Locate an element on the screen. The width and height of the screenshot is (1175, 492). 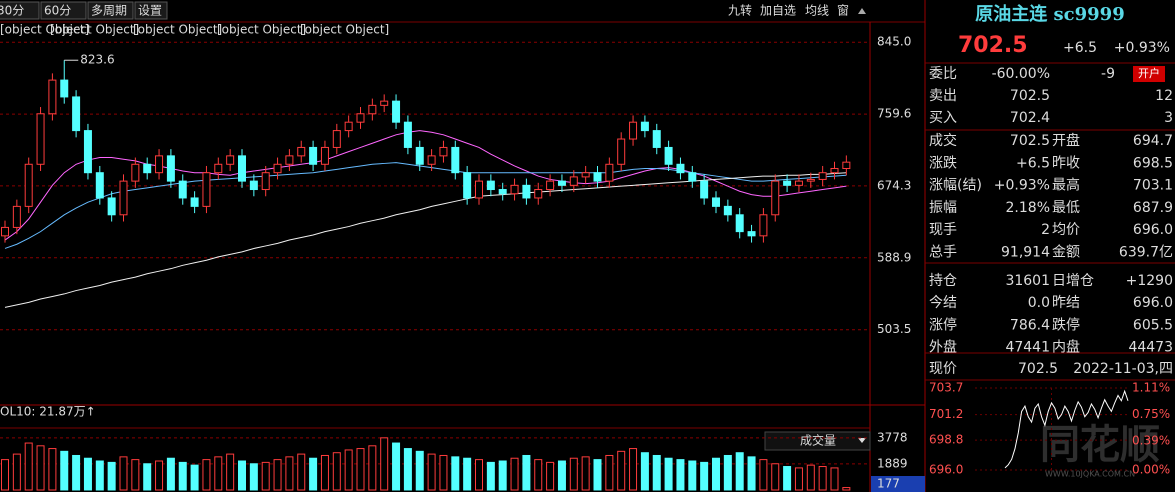
y-tick-label: 3778 is located at coordinates (892, 437).